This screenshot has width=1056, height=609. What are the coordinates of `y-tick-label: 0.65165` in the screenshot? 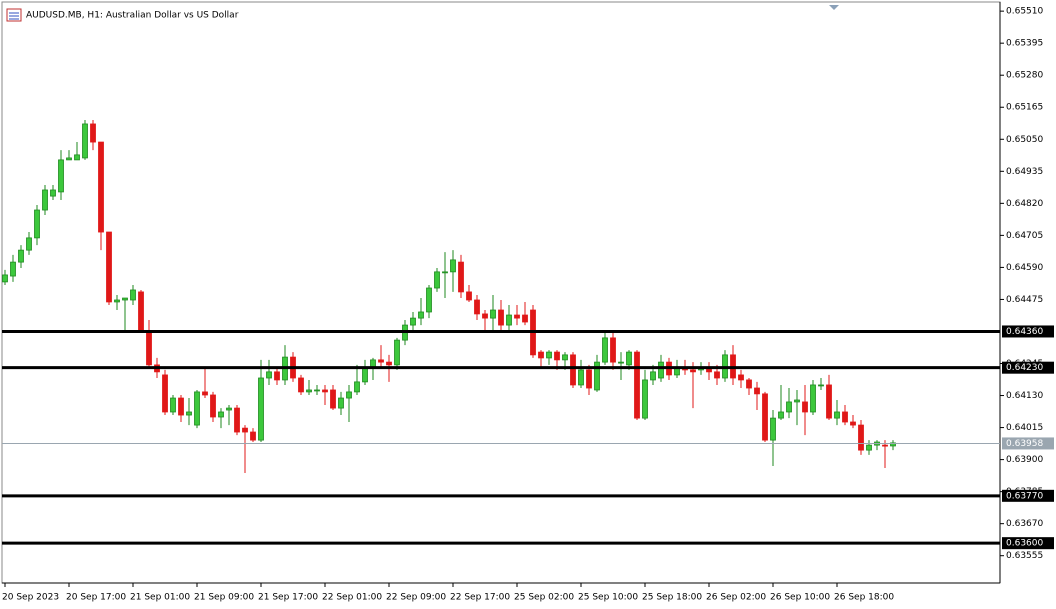 It's located at (1024, 108).